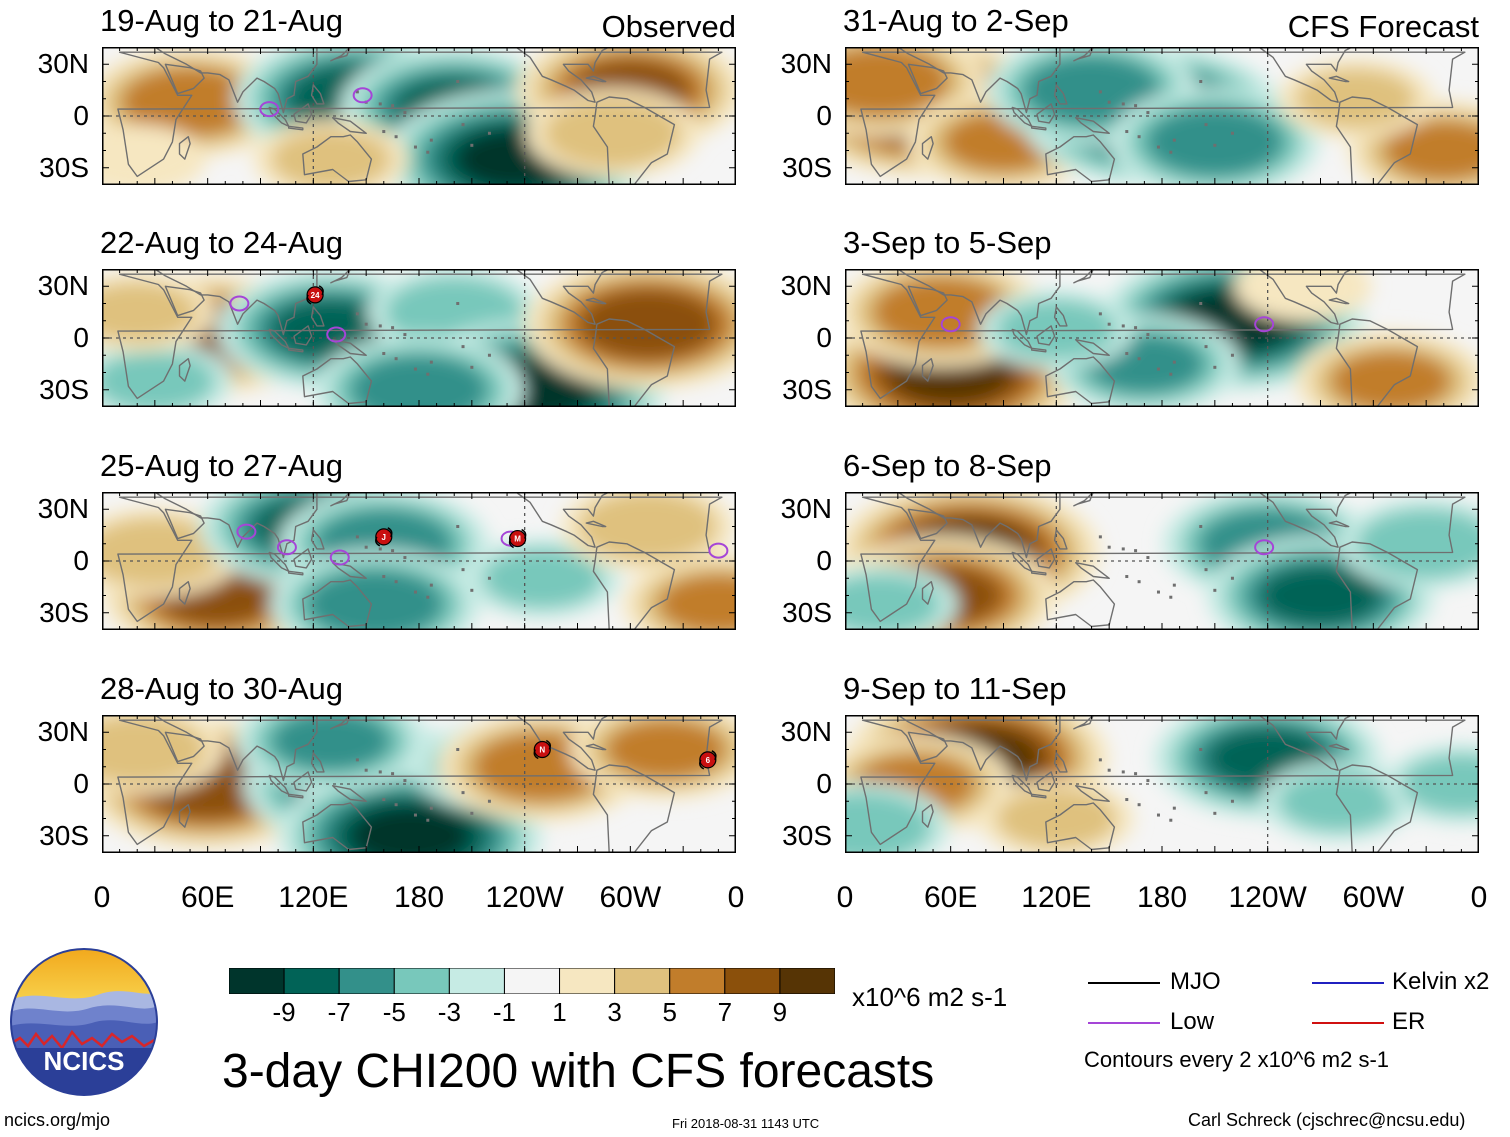 This screenshot has height=1137, width=1510. Describe the element at coordinates (1305, 520) in the screenshot. I see `coastline-north-america` at that location.